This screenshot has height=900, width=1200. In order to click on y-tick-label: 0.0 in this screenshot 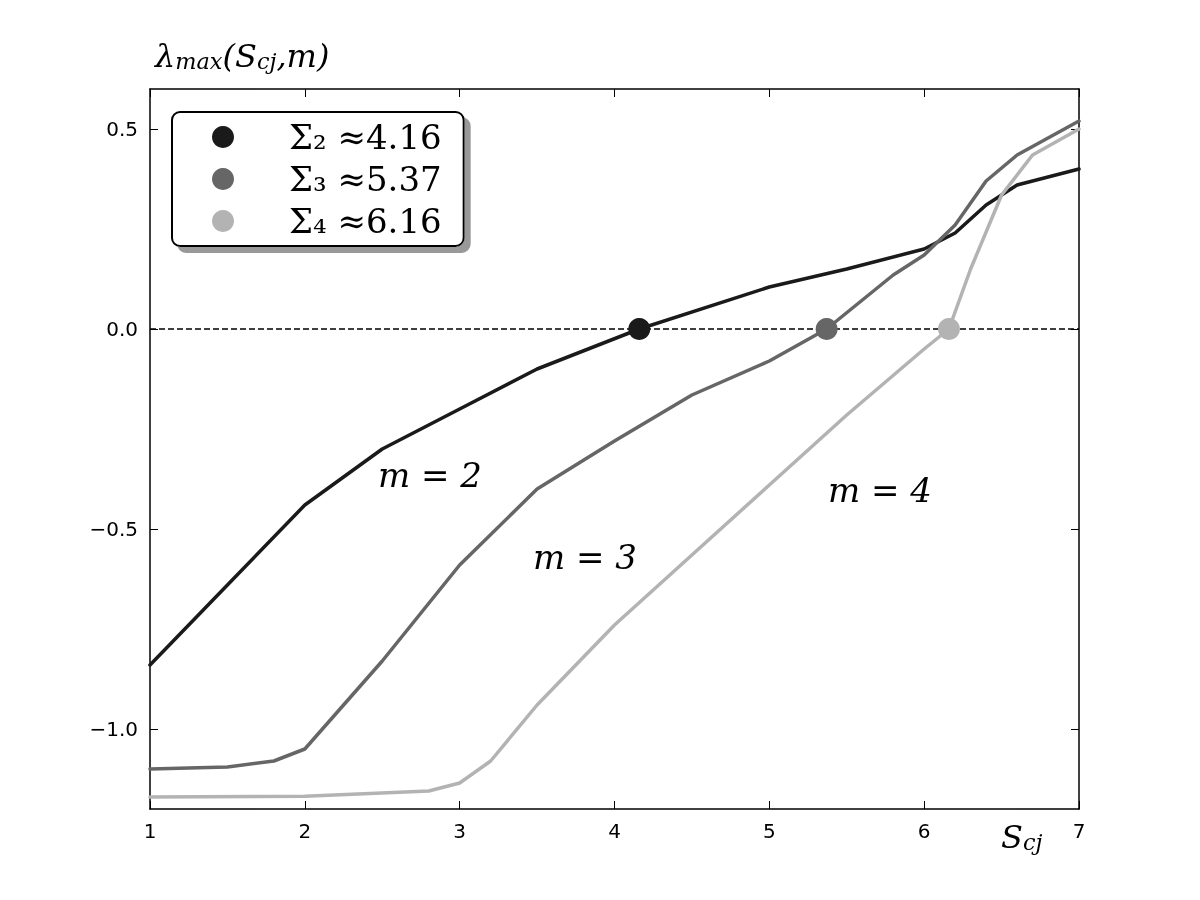, I will do `click(122, 329)`.